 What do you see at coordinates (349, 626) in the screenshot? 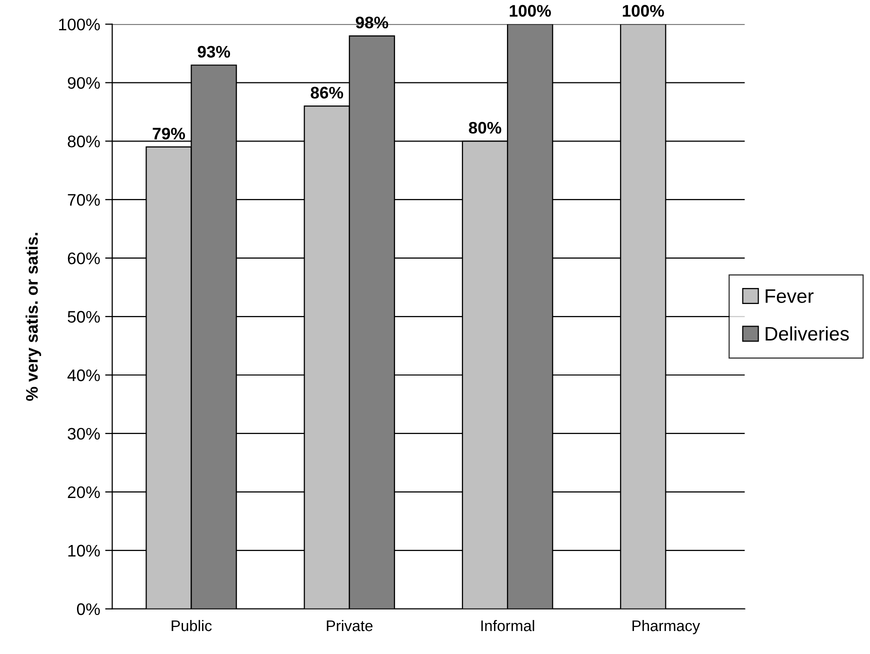
I see `x-tick-label: Private` at bounding box center [349, 626].